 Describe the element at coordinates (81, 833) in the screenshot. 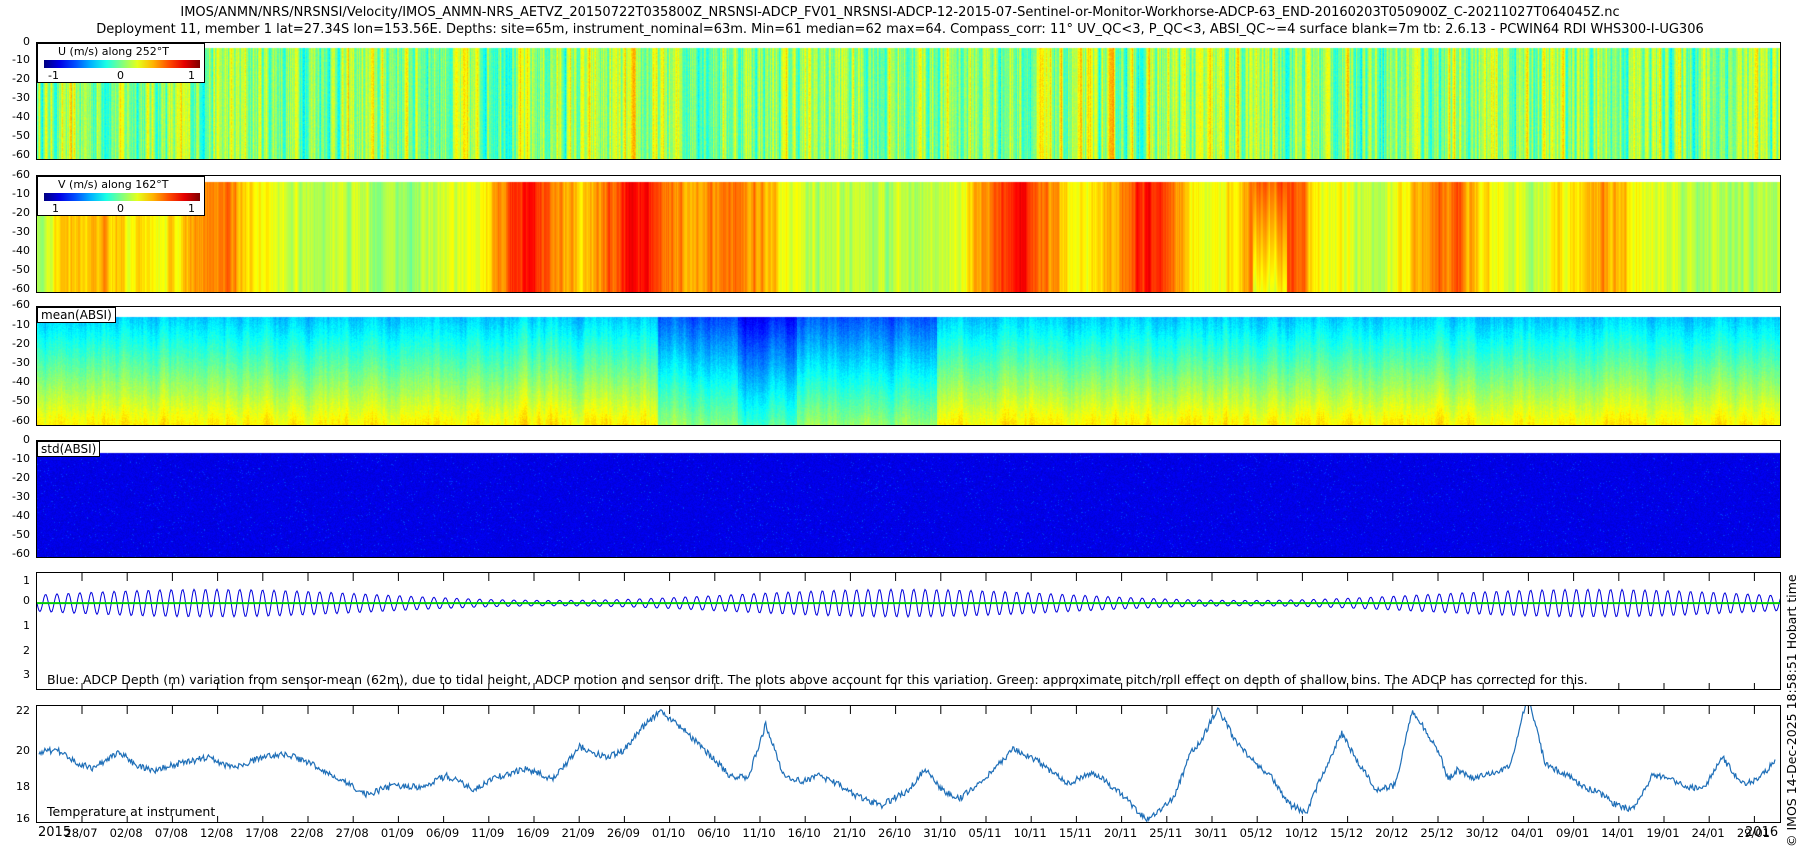

I see `x-tick-label: 28/07` at that location.